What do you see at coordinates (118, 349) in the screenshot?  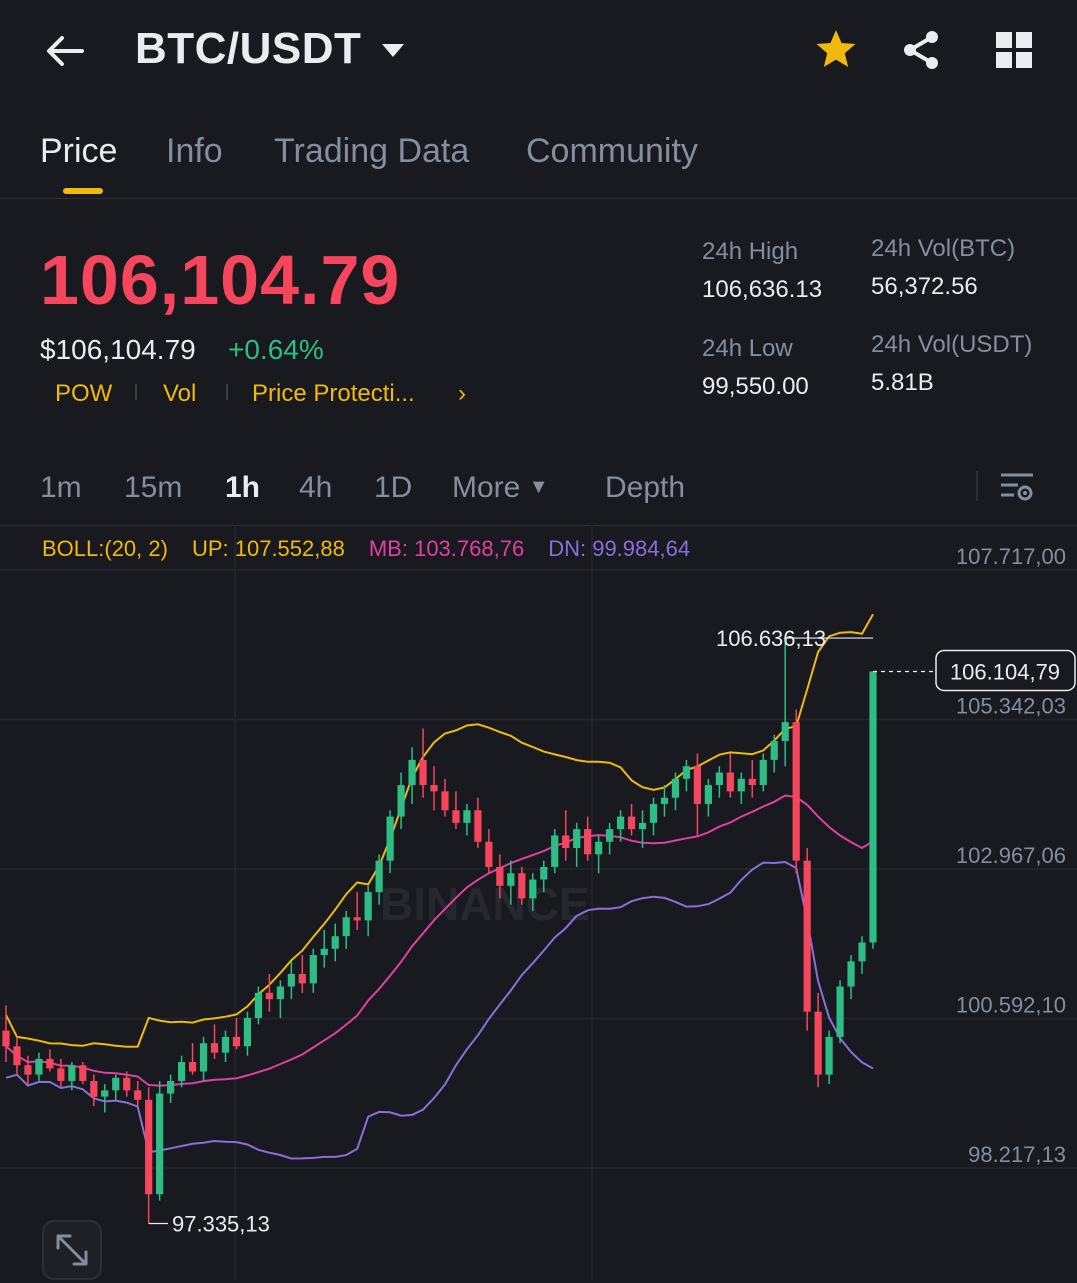 I see `price-usd: $106,104.79` at bounding box center [118, 349].